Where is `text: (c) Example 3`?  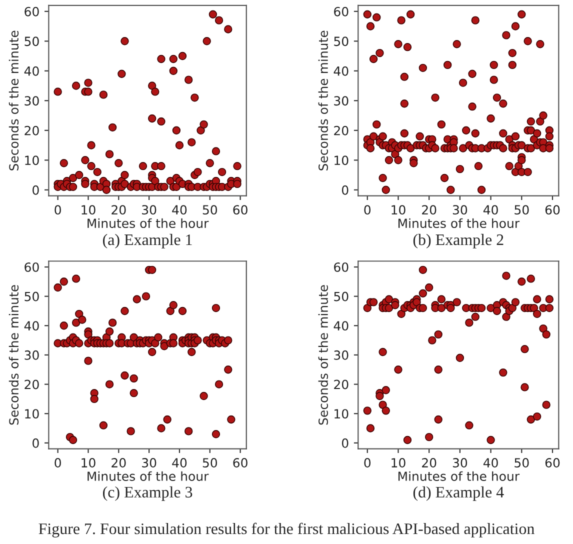
text: (c) Example 3 is located at coordinates (147, 493).